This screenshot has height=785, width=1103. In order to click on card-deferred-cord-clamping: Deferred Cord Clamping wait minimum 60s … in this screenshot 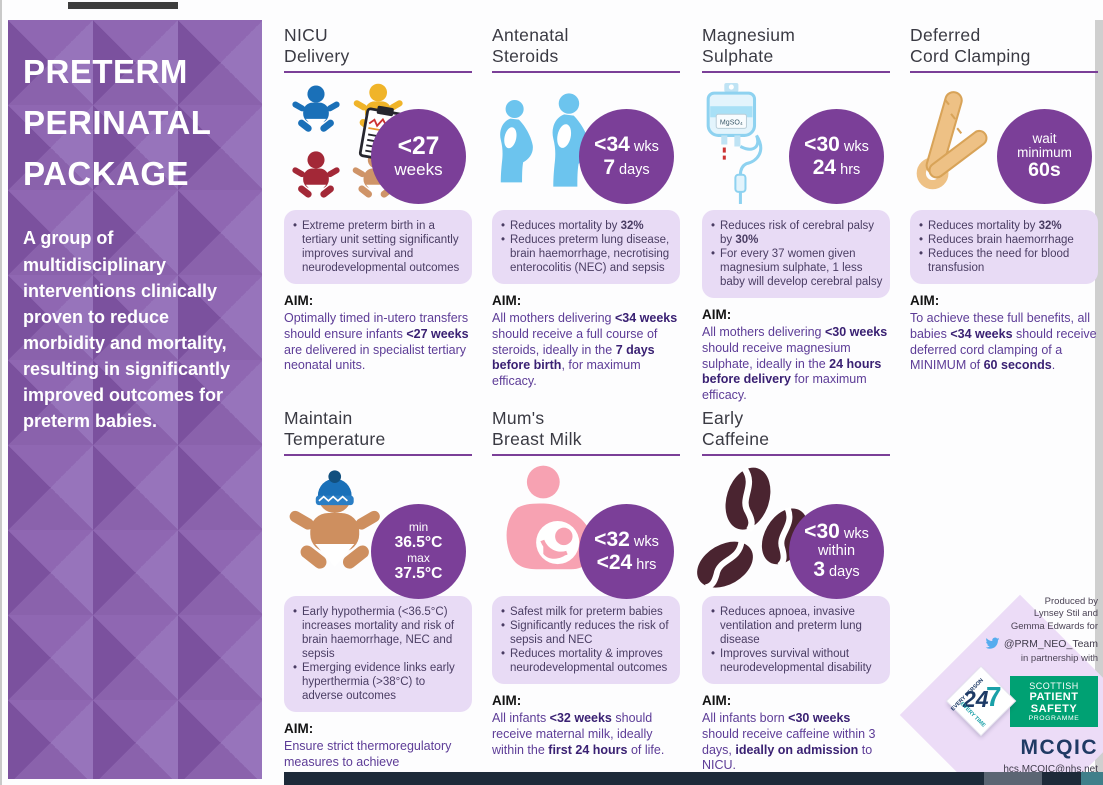, I will do `click(1004, 199)`.